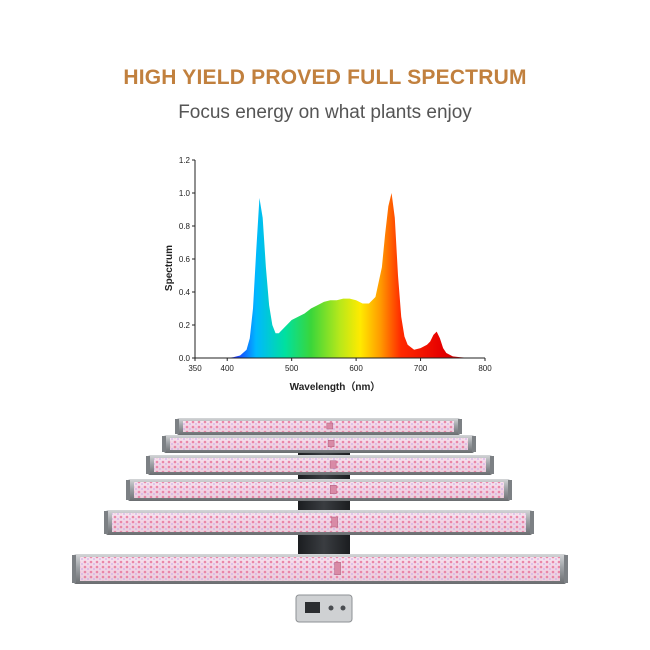 This screenshot has height=650, width=650. What do you see at coordinates (325, 112) in the screenshot?
I see `headline-subtitle: Focus energy on what plants enjoy` at bounding box center [325, 112].